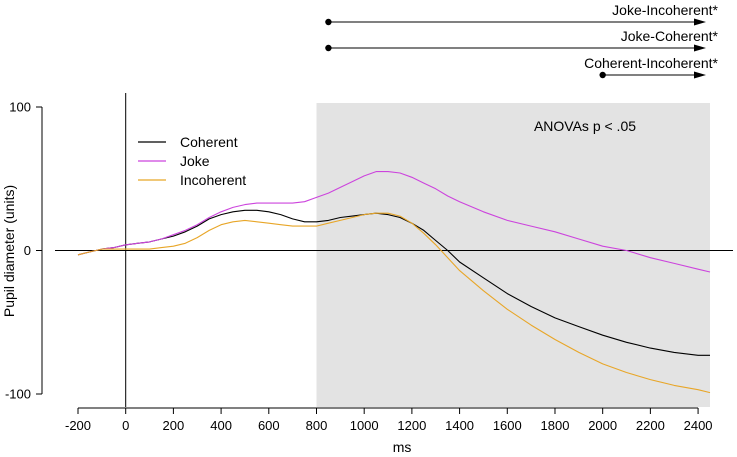 Image resolution: width=737 pixels, height=457 pixels. What do you see at coordinates (364, 425) in the screenshot?
I see `x-tick-label: 1000` at bounding box center [364, 425].